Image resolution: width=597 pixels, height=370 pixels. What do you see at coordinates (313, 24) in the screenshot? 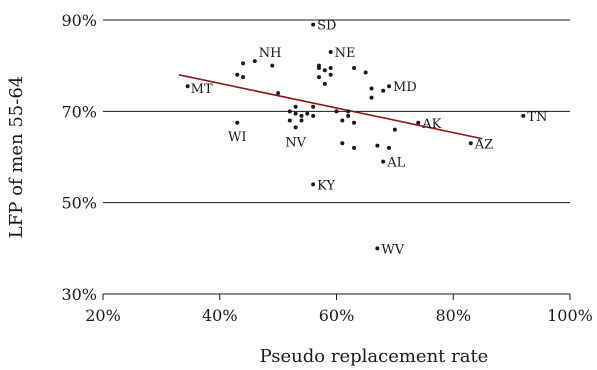
I see `point-sd` at bounding box center [313, 24].